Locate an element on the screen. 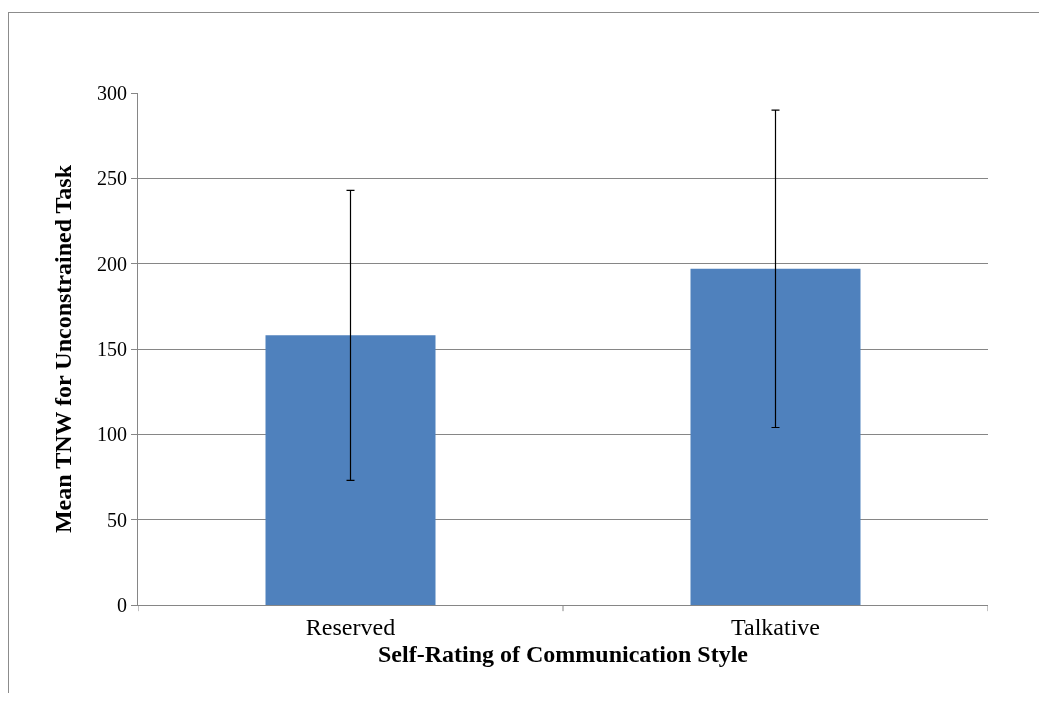  x-axis-title: Self-Rating of Communication Style is located at coordinates (563, 654).